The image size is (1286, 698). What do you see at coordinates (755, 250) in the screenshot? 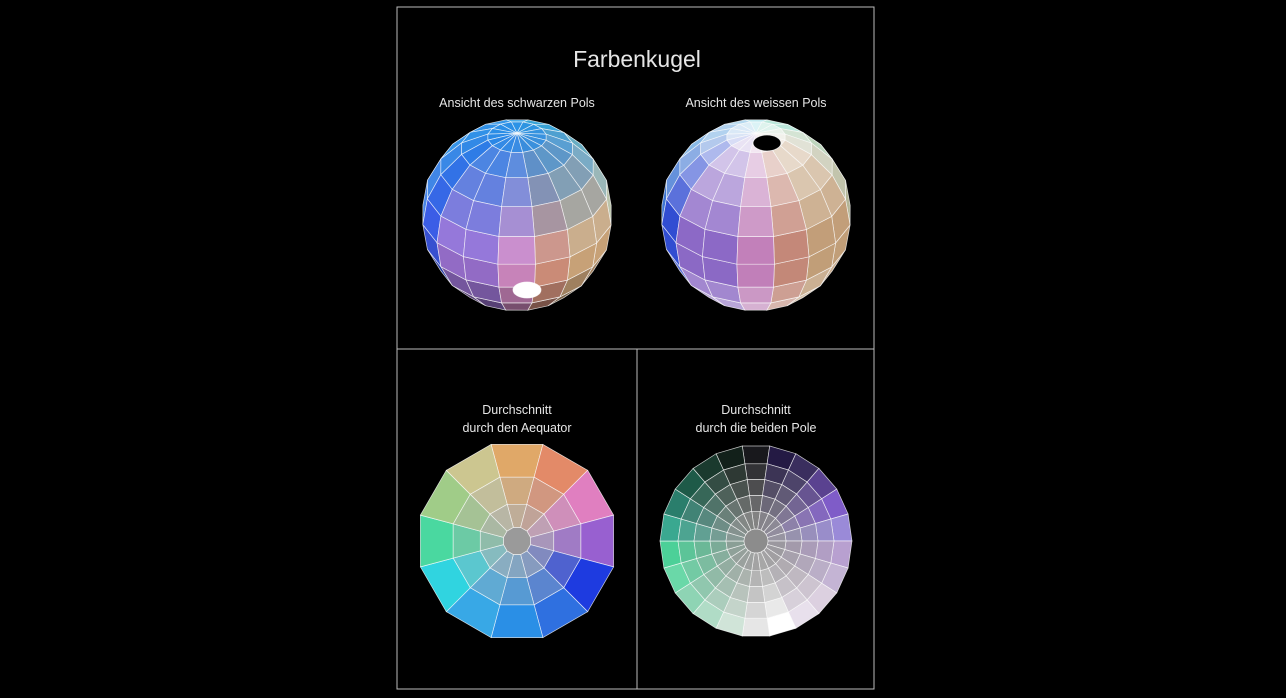
I see `sphere-facet-b5-s3` at bounding box center [755, 250].